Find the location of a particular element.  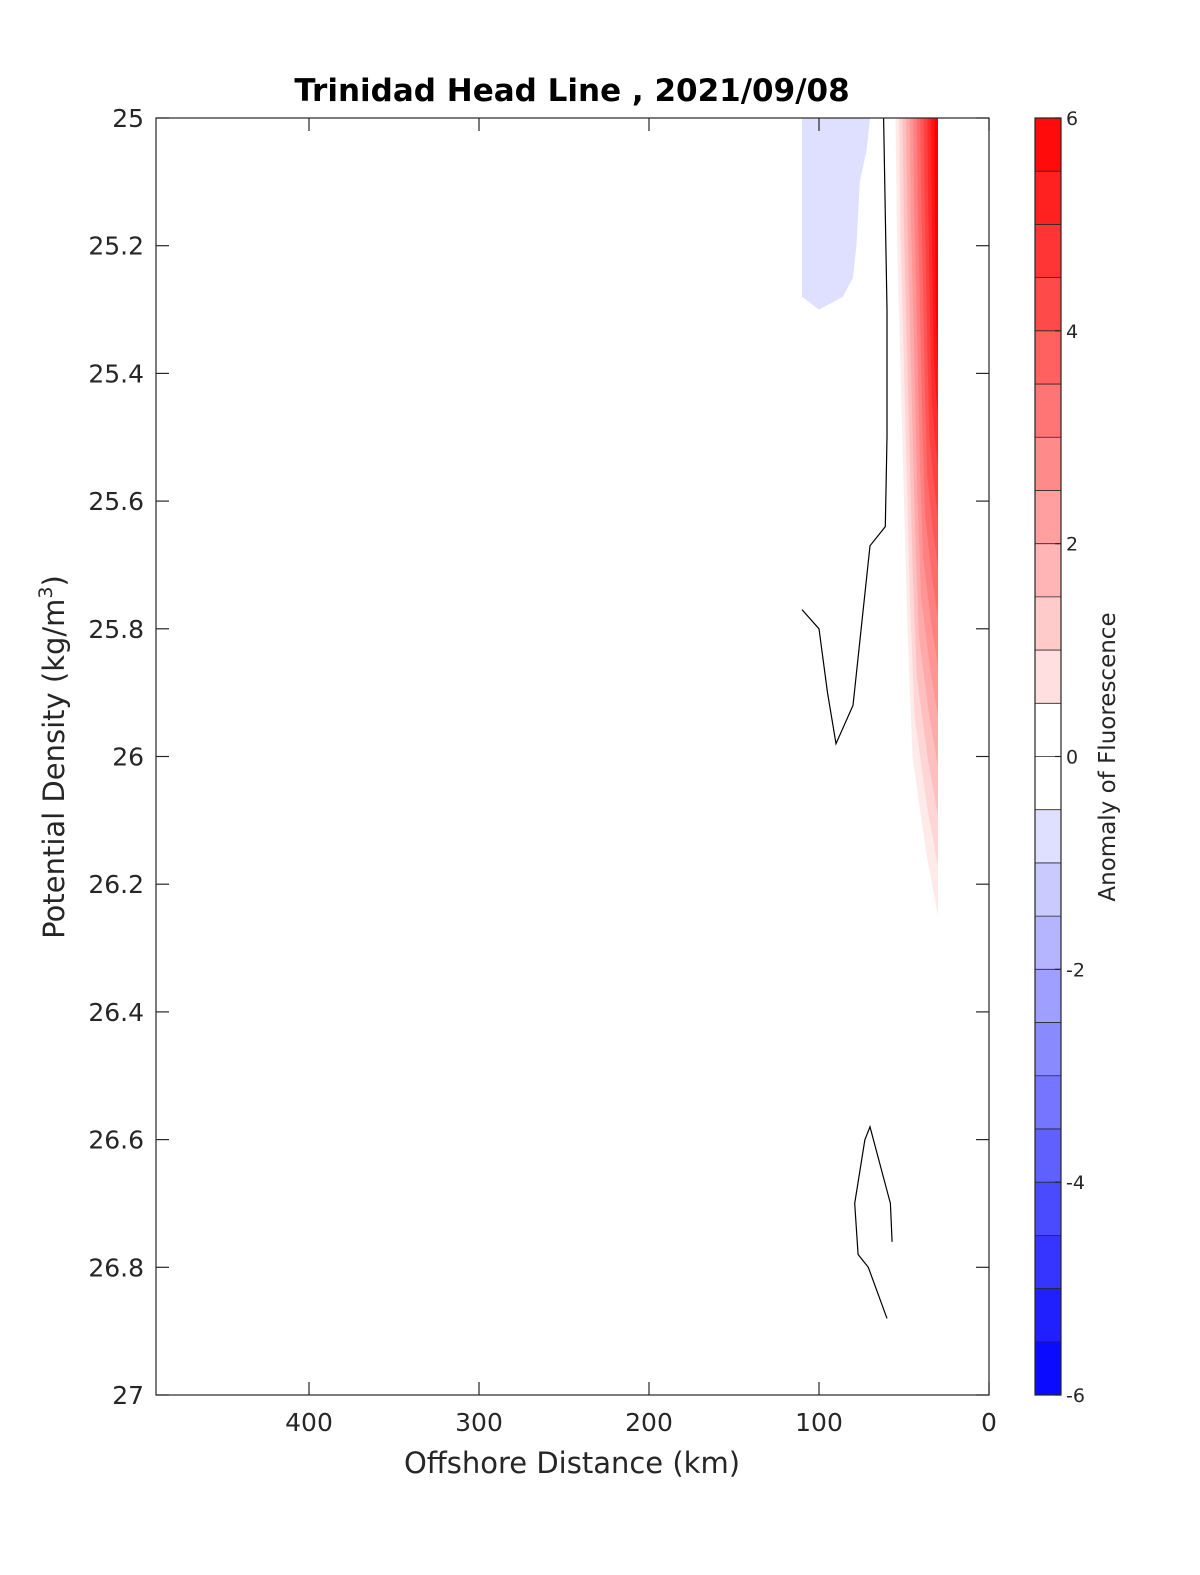

colorbar-tick-label: 6 is located at coordinates (1072, 119).